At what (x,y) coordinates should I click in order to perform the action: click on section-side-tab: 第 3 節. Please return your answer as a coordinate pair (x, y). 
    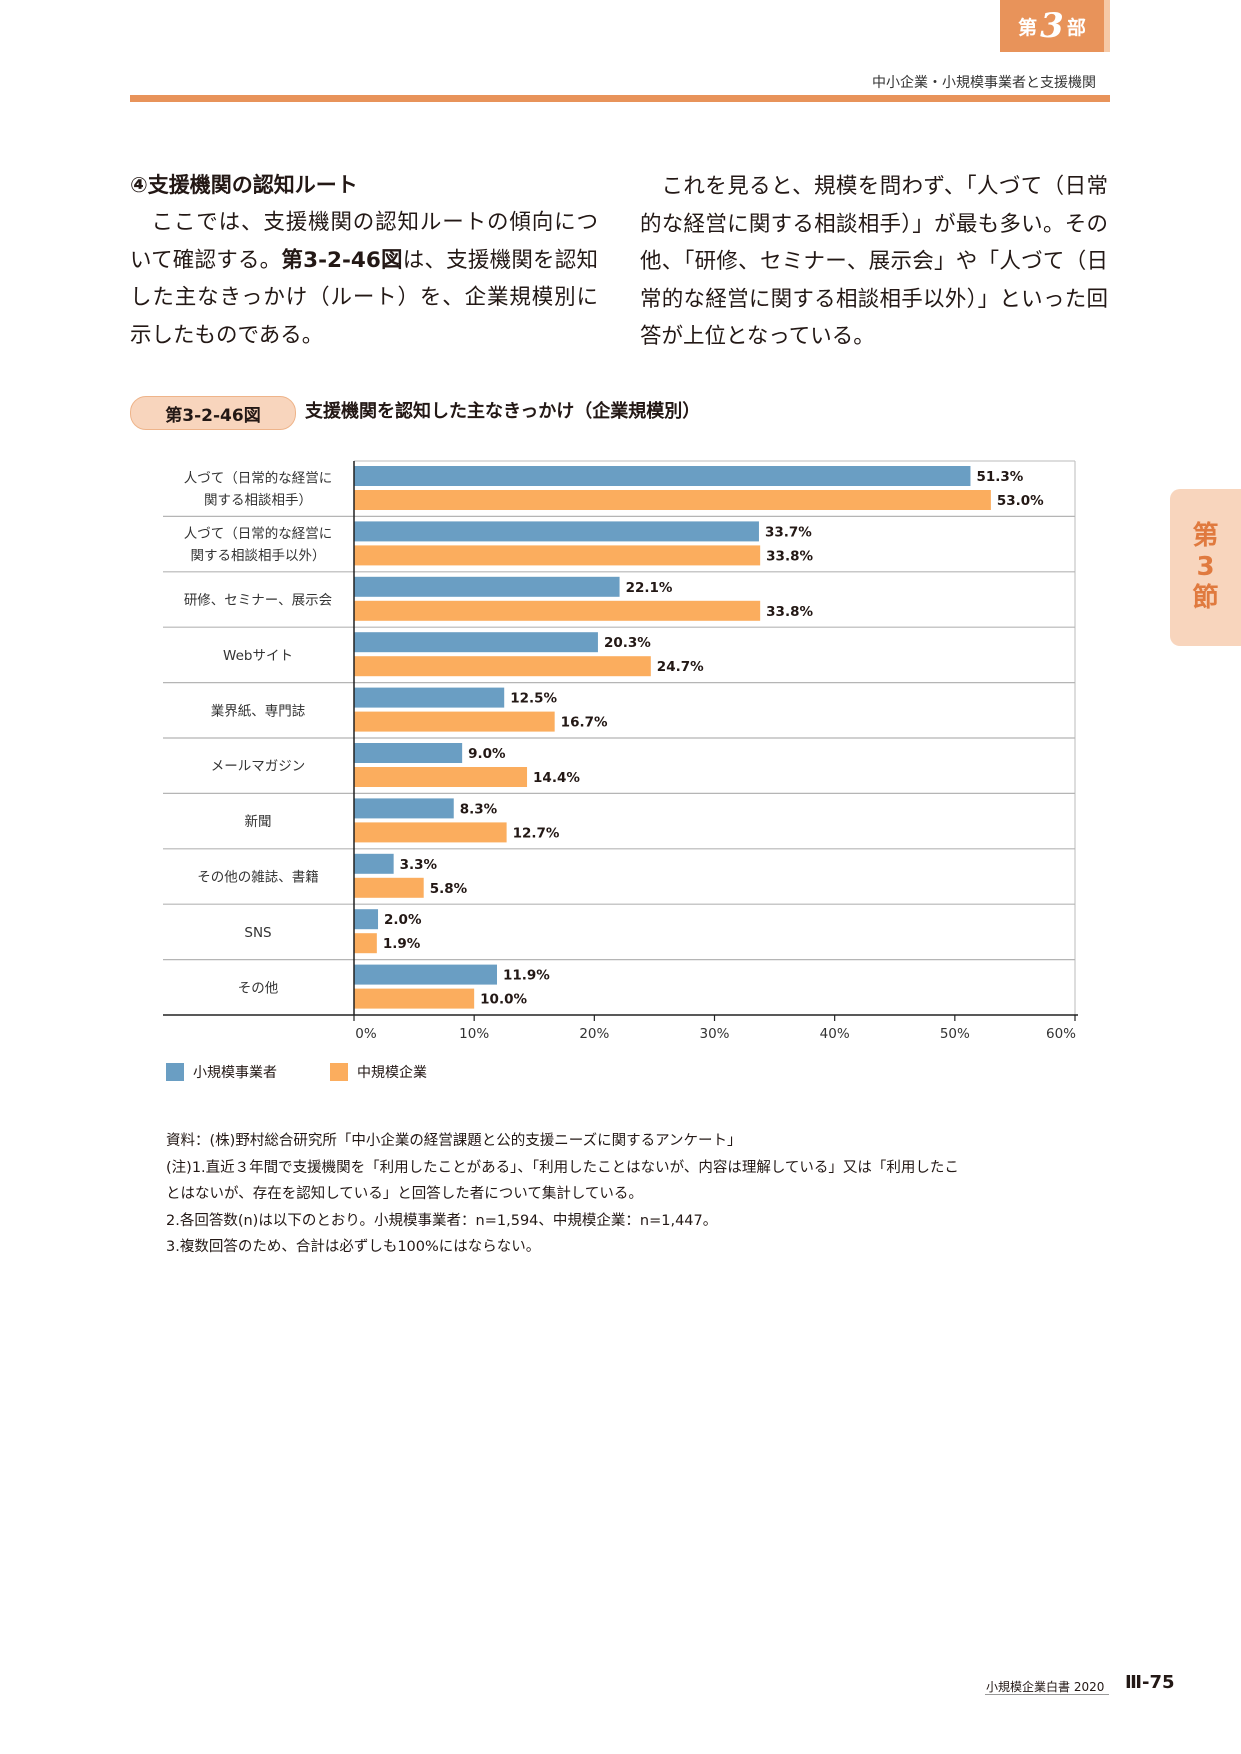
    Looking at the image, I should click on (1205, 567).